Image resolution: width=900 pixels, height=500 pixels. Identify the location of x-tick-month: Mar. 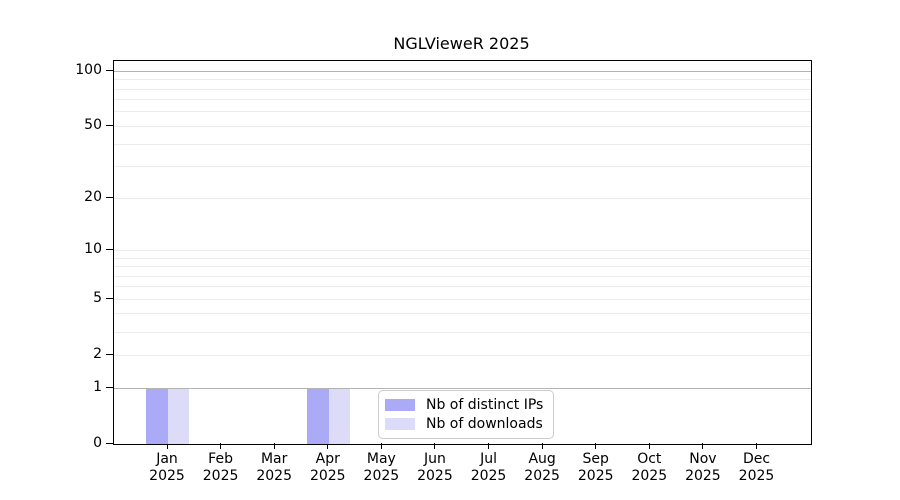
(274, 459).